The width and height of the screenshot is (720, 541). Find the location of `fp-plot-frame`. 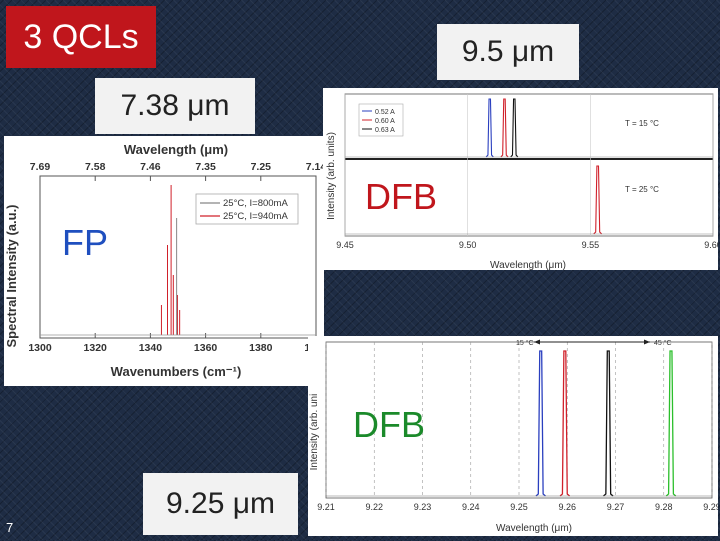

fp-plot-frame is located at coordinates (178, 257).